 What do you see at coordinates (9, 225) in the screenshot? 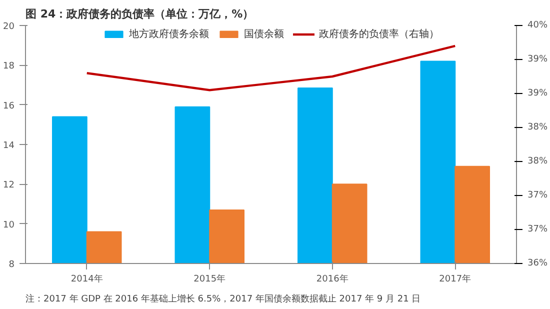
I see `y-tick-label: 10` at bounding box center [9, 225].